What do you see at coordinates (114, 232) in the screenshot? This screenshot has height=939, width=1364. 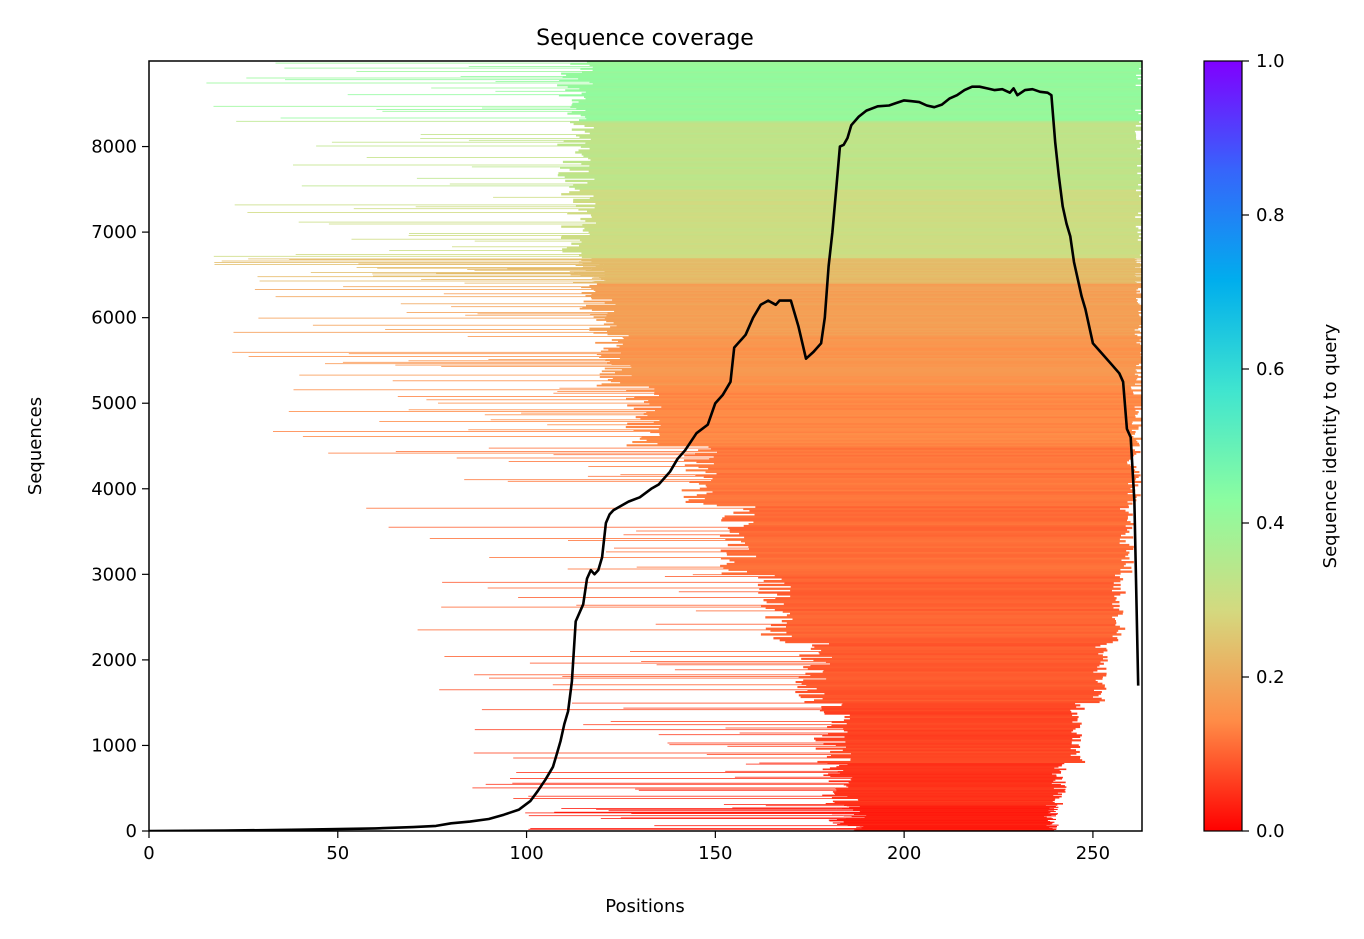 I see `y-tick-label: 7000` at bounding box center [114, 232].